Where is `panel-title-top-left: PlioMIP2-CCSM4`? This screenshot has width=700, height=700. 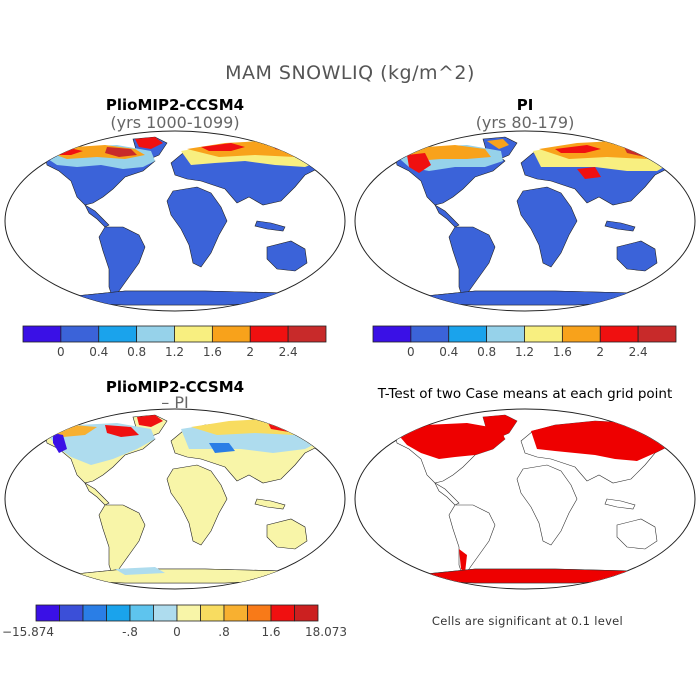 panel-title-top-left: PlioMIP2-CCSM4 is located at coordinates (175, 105).